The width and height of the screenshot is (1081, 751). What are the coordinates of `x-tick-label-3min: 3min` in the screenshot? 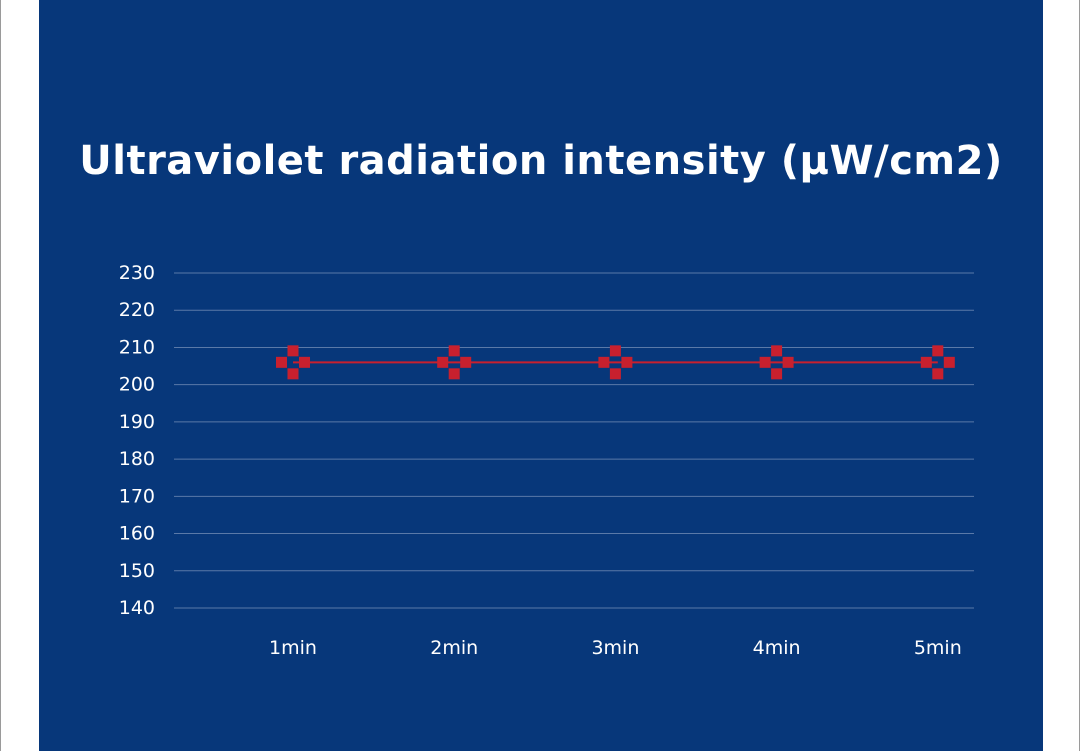 It's located at (615, 648).